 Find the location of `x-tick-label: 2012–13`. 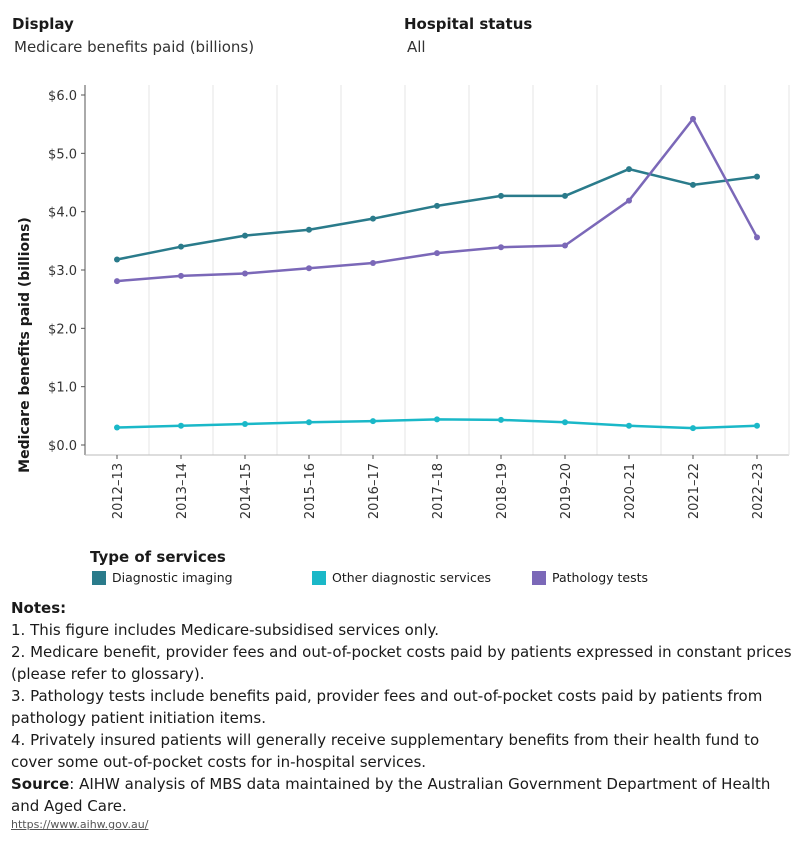

x-tick-label: 2012–13 is located at coordinates (118, 491).